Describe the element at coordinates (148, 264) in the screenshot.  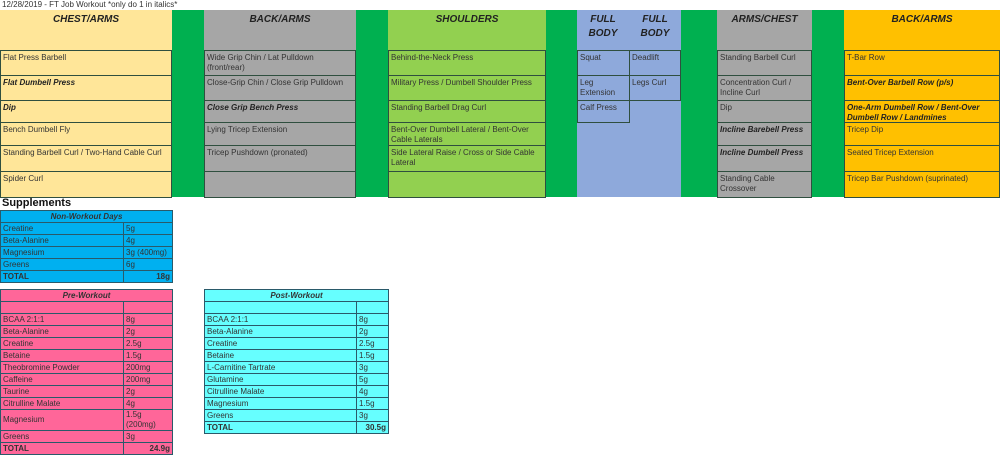
I see `supplement-amount: 6g` at that location.